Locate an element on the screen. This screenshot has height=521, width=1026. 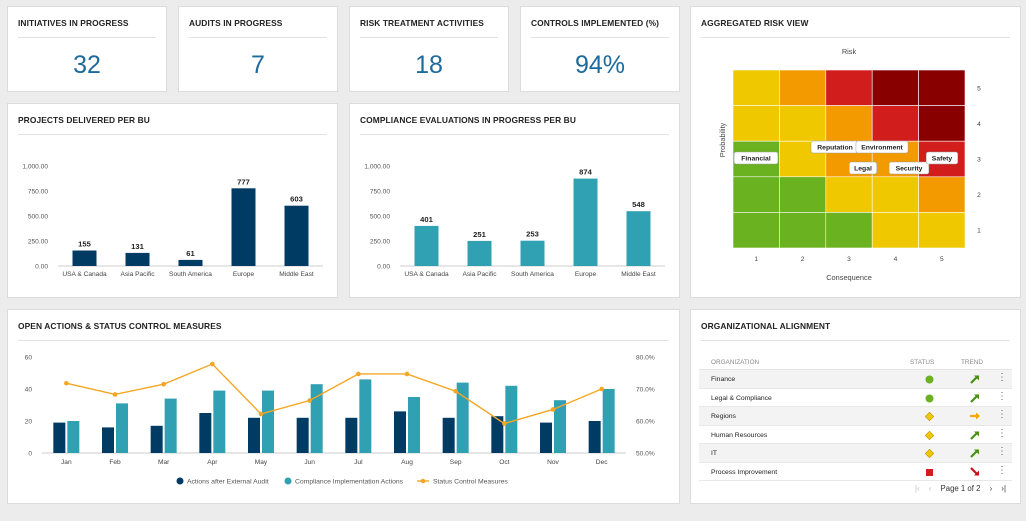
x-tick-label: 1 is located at coordinates (756, 259).